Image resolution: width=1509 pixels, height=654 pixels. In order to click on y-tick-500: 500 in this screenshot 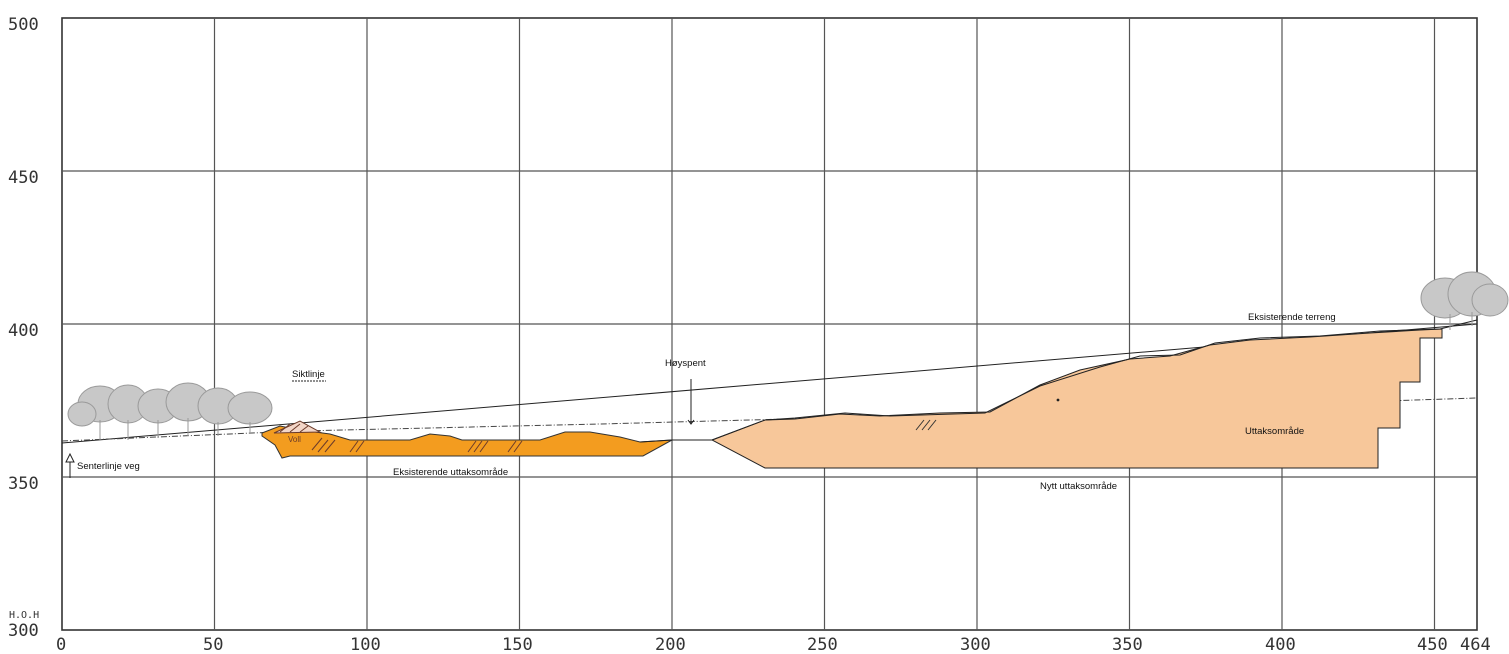, I will do `click(23, 25)`.